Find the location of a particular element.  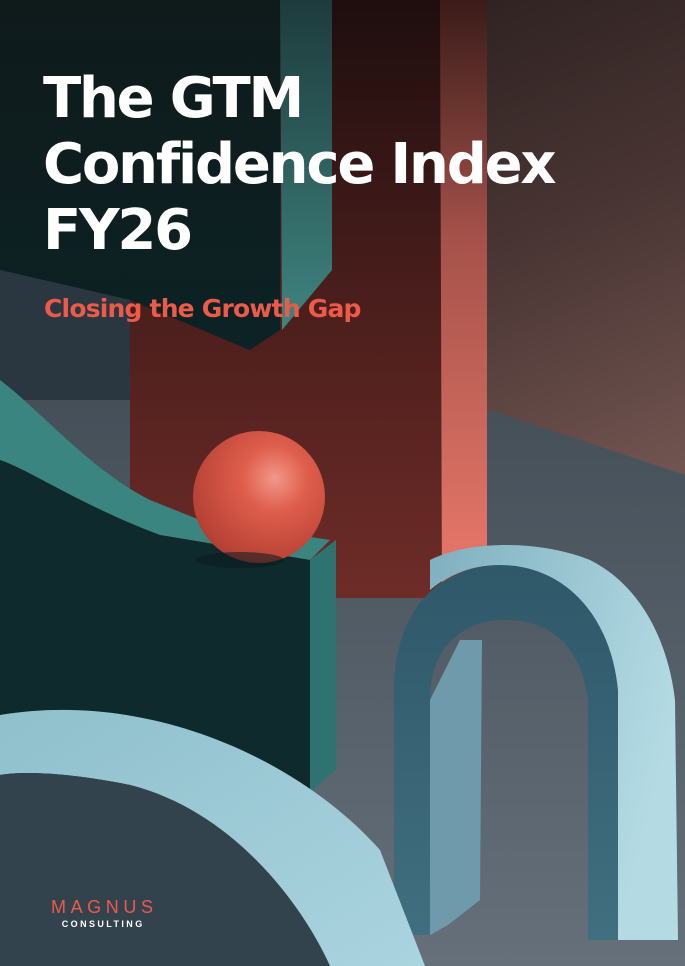

title-line-1: The GTM is located at coordinates (173, 98).